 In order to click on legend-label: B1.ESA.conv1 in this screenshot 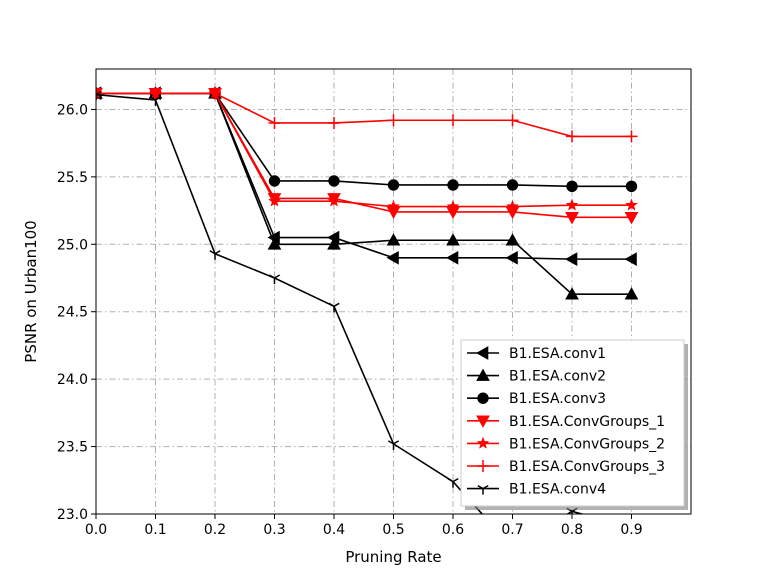, I will do `click(557, 354)`.